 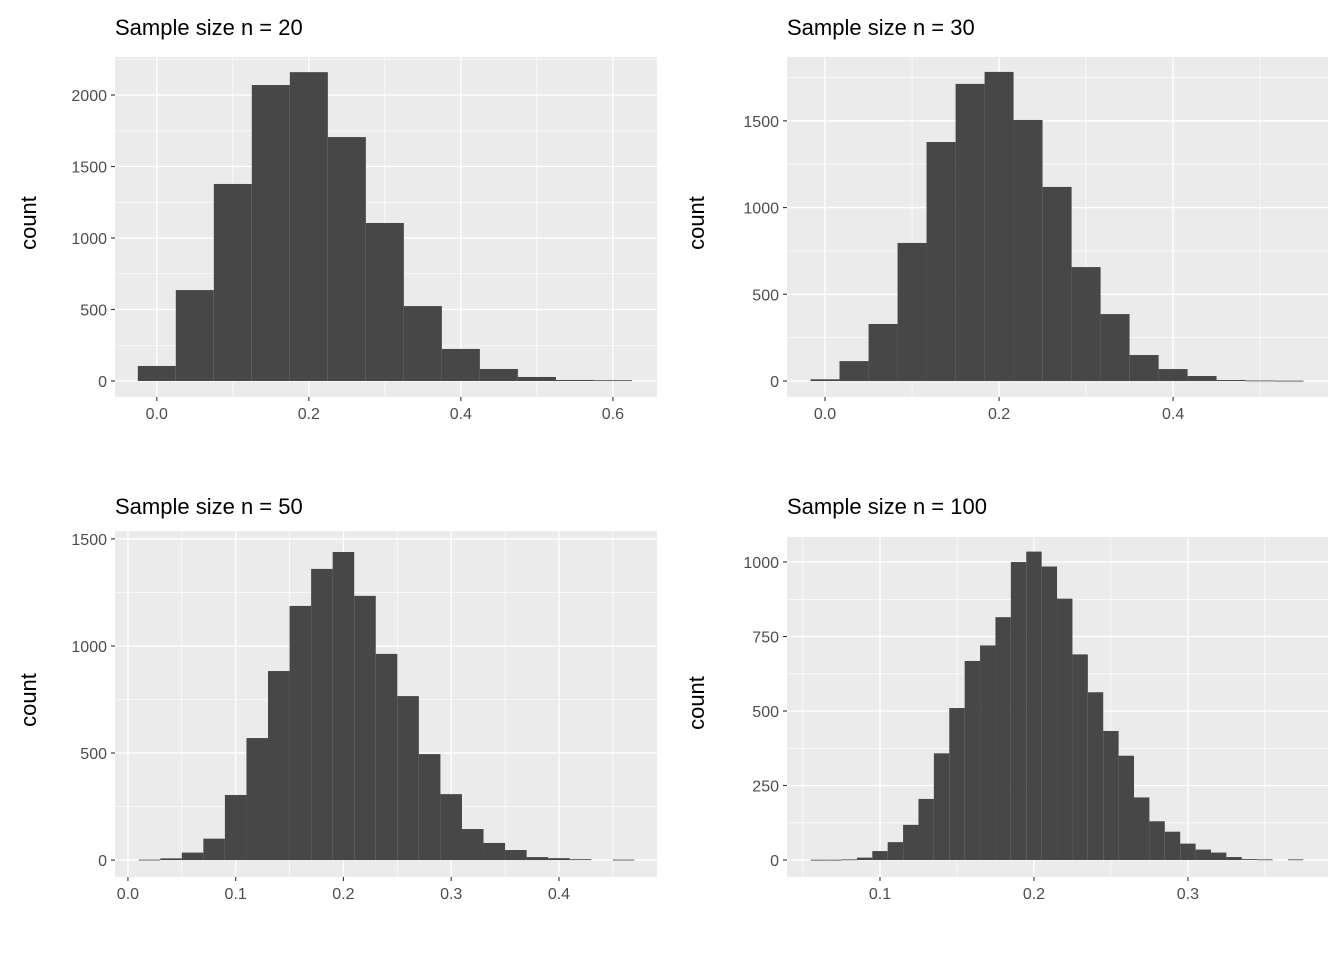 I want to click on y-tick-label: 750, so click(x=765, y=638).